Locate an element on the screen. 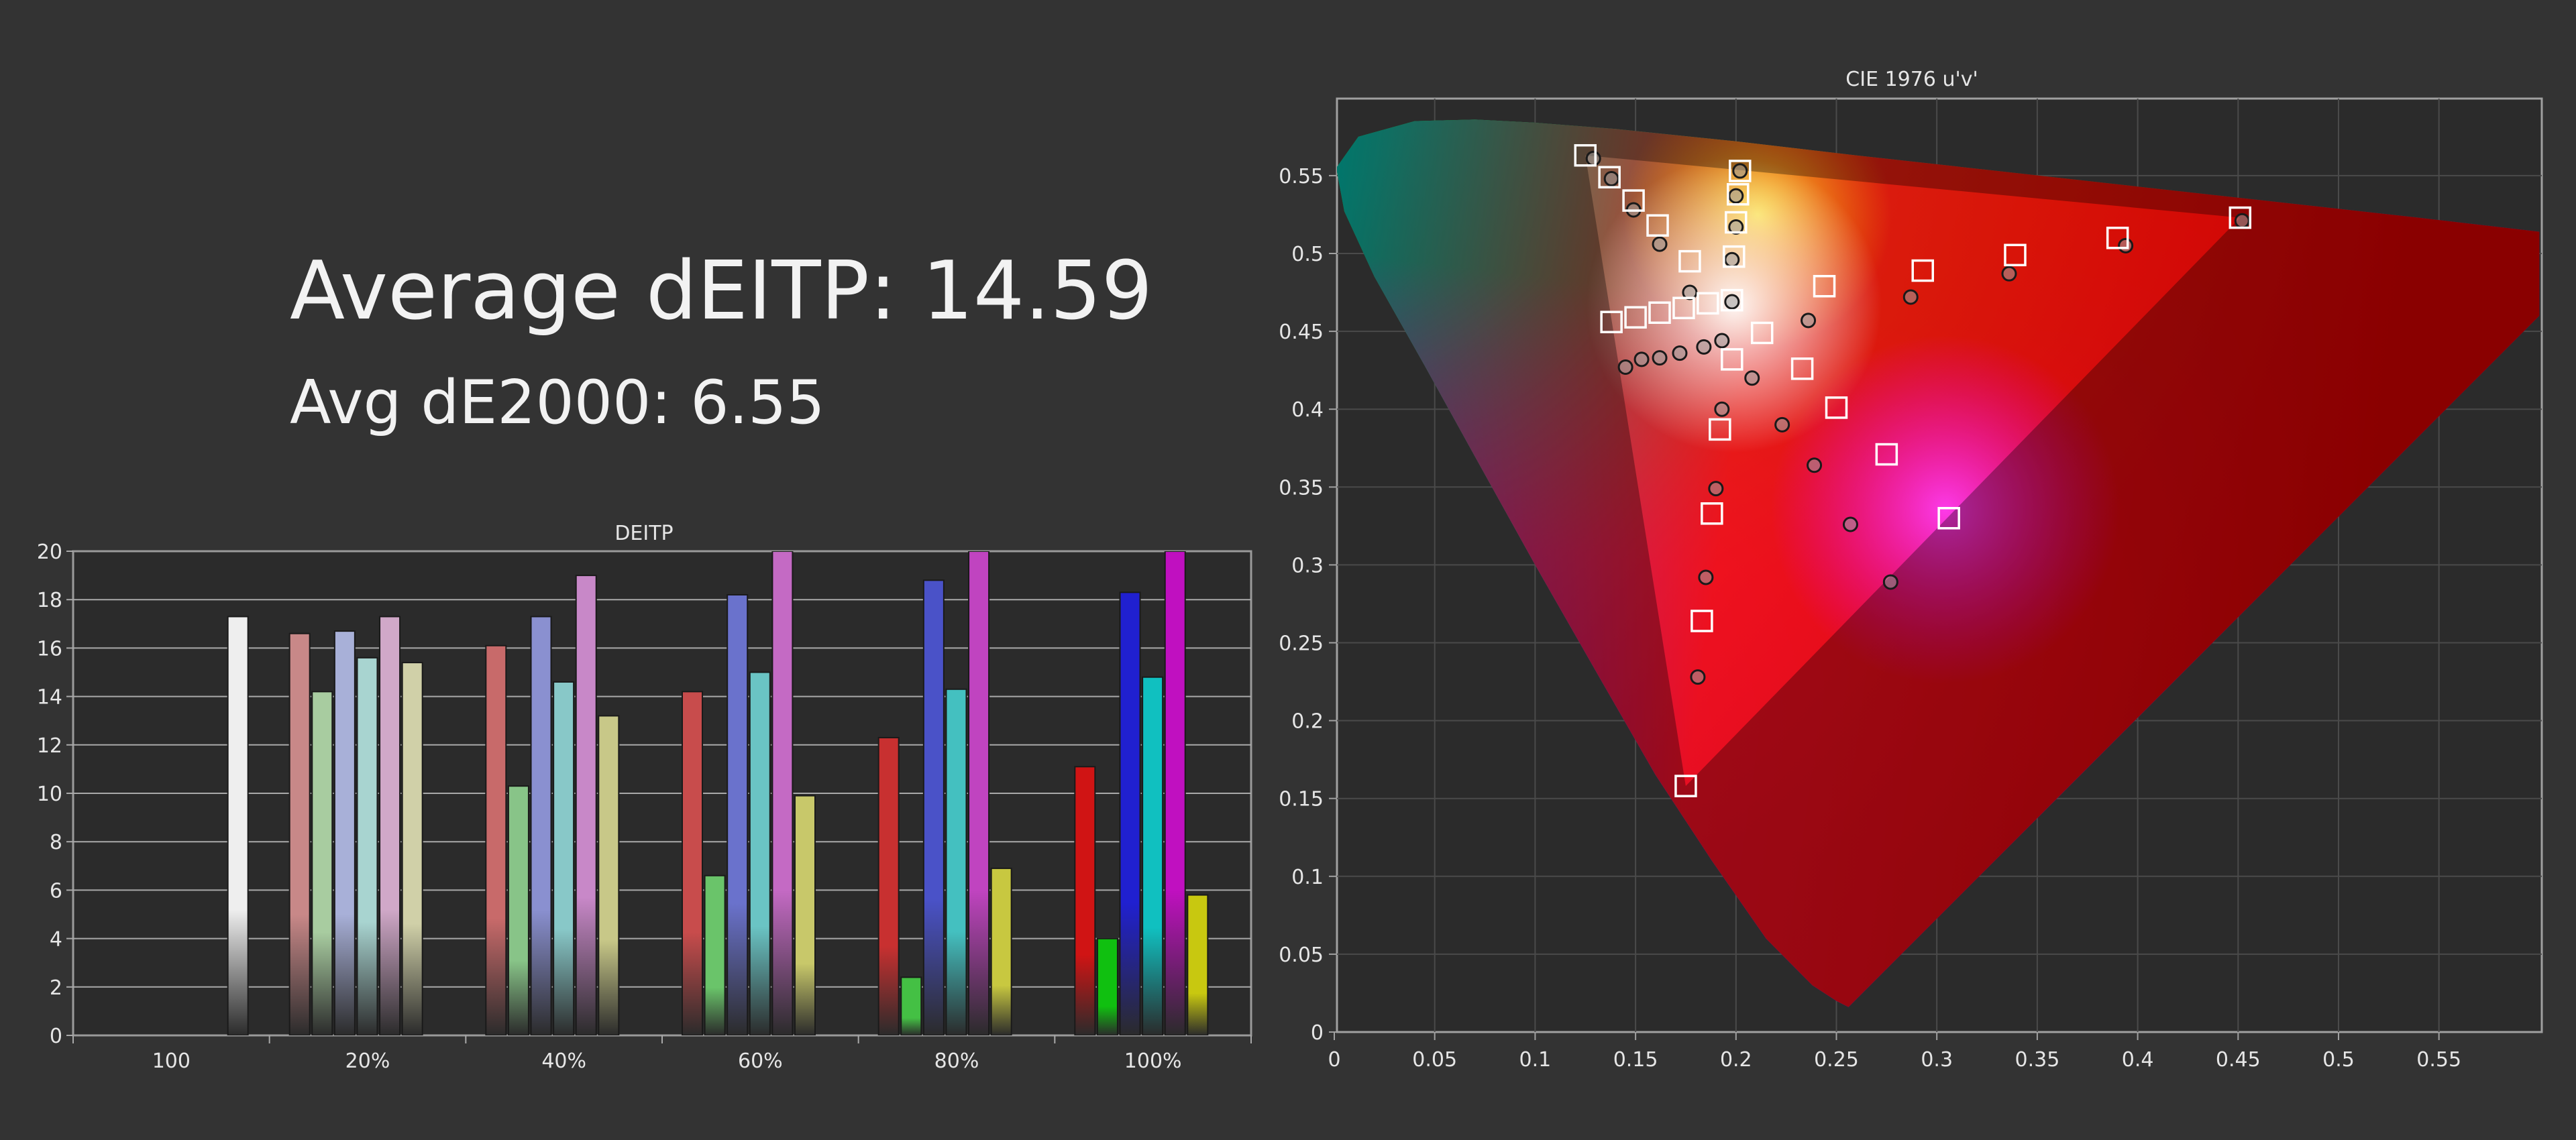 The height and width of the screenshot is (1140, 2576). cie-y-tick-label: 0.55 is located at coordinates (1301, 176).